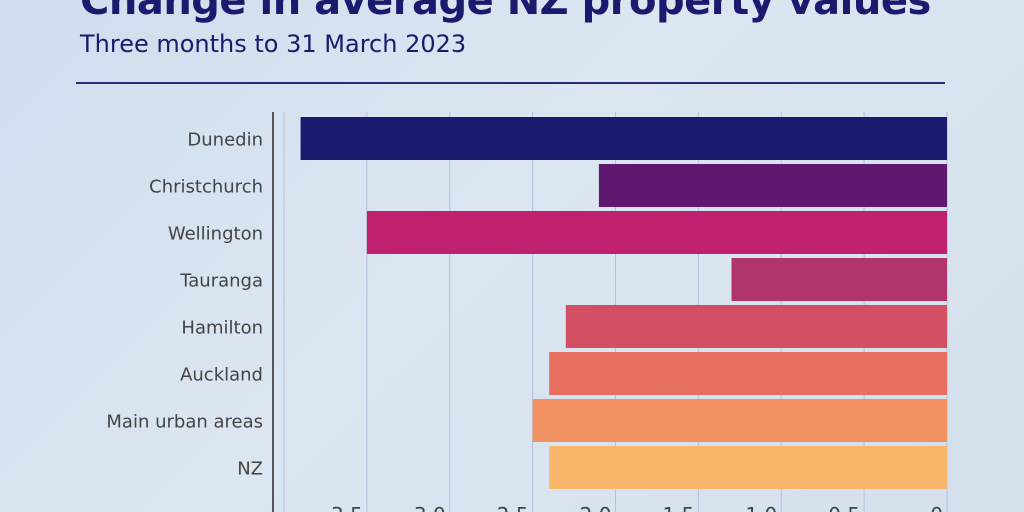 Image resolution: width=1024 pixels, height=512 pixels. What do you see at coordinates (225, 140) in the screenshot?
I see `category-label: Dunedin` at bounding box center [225, 140].